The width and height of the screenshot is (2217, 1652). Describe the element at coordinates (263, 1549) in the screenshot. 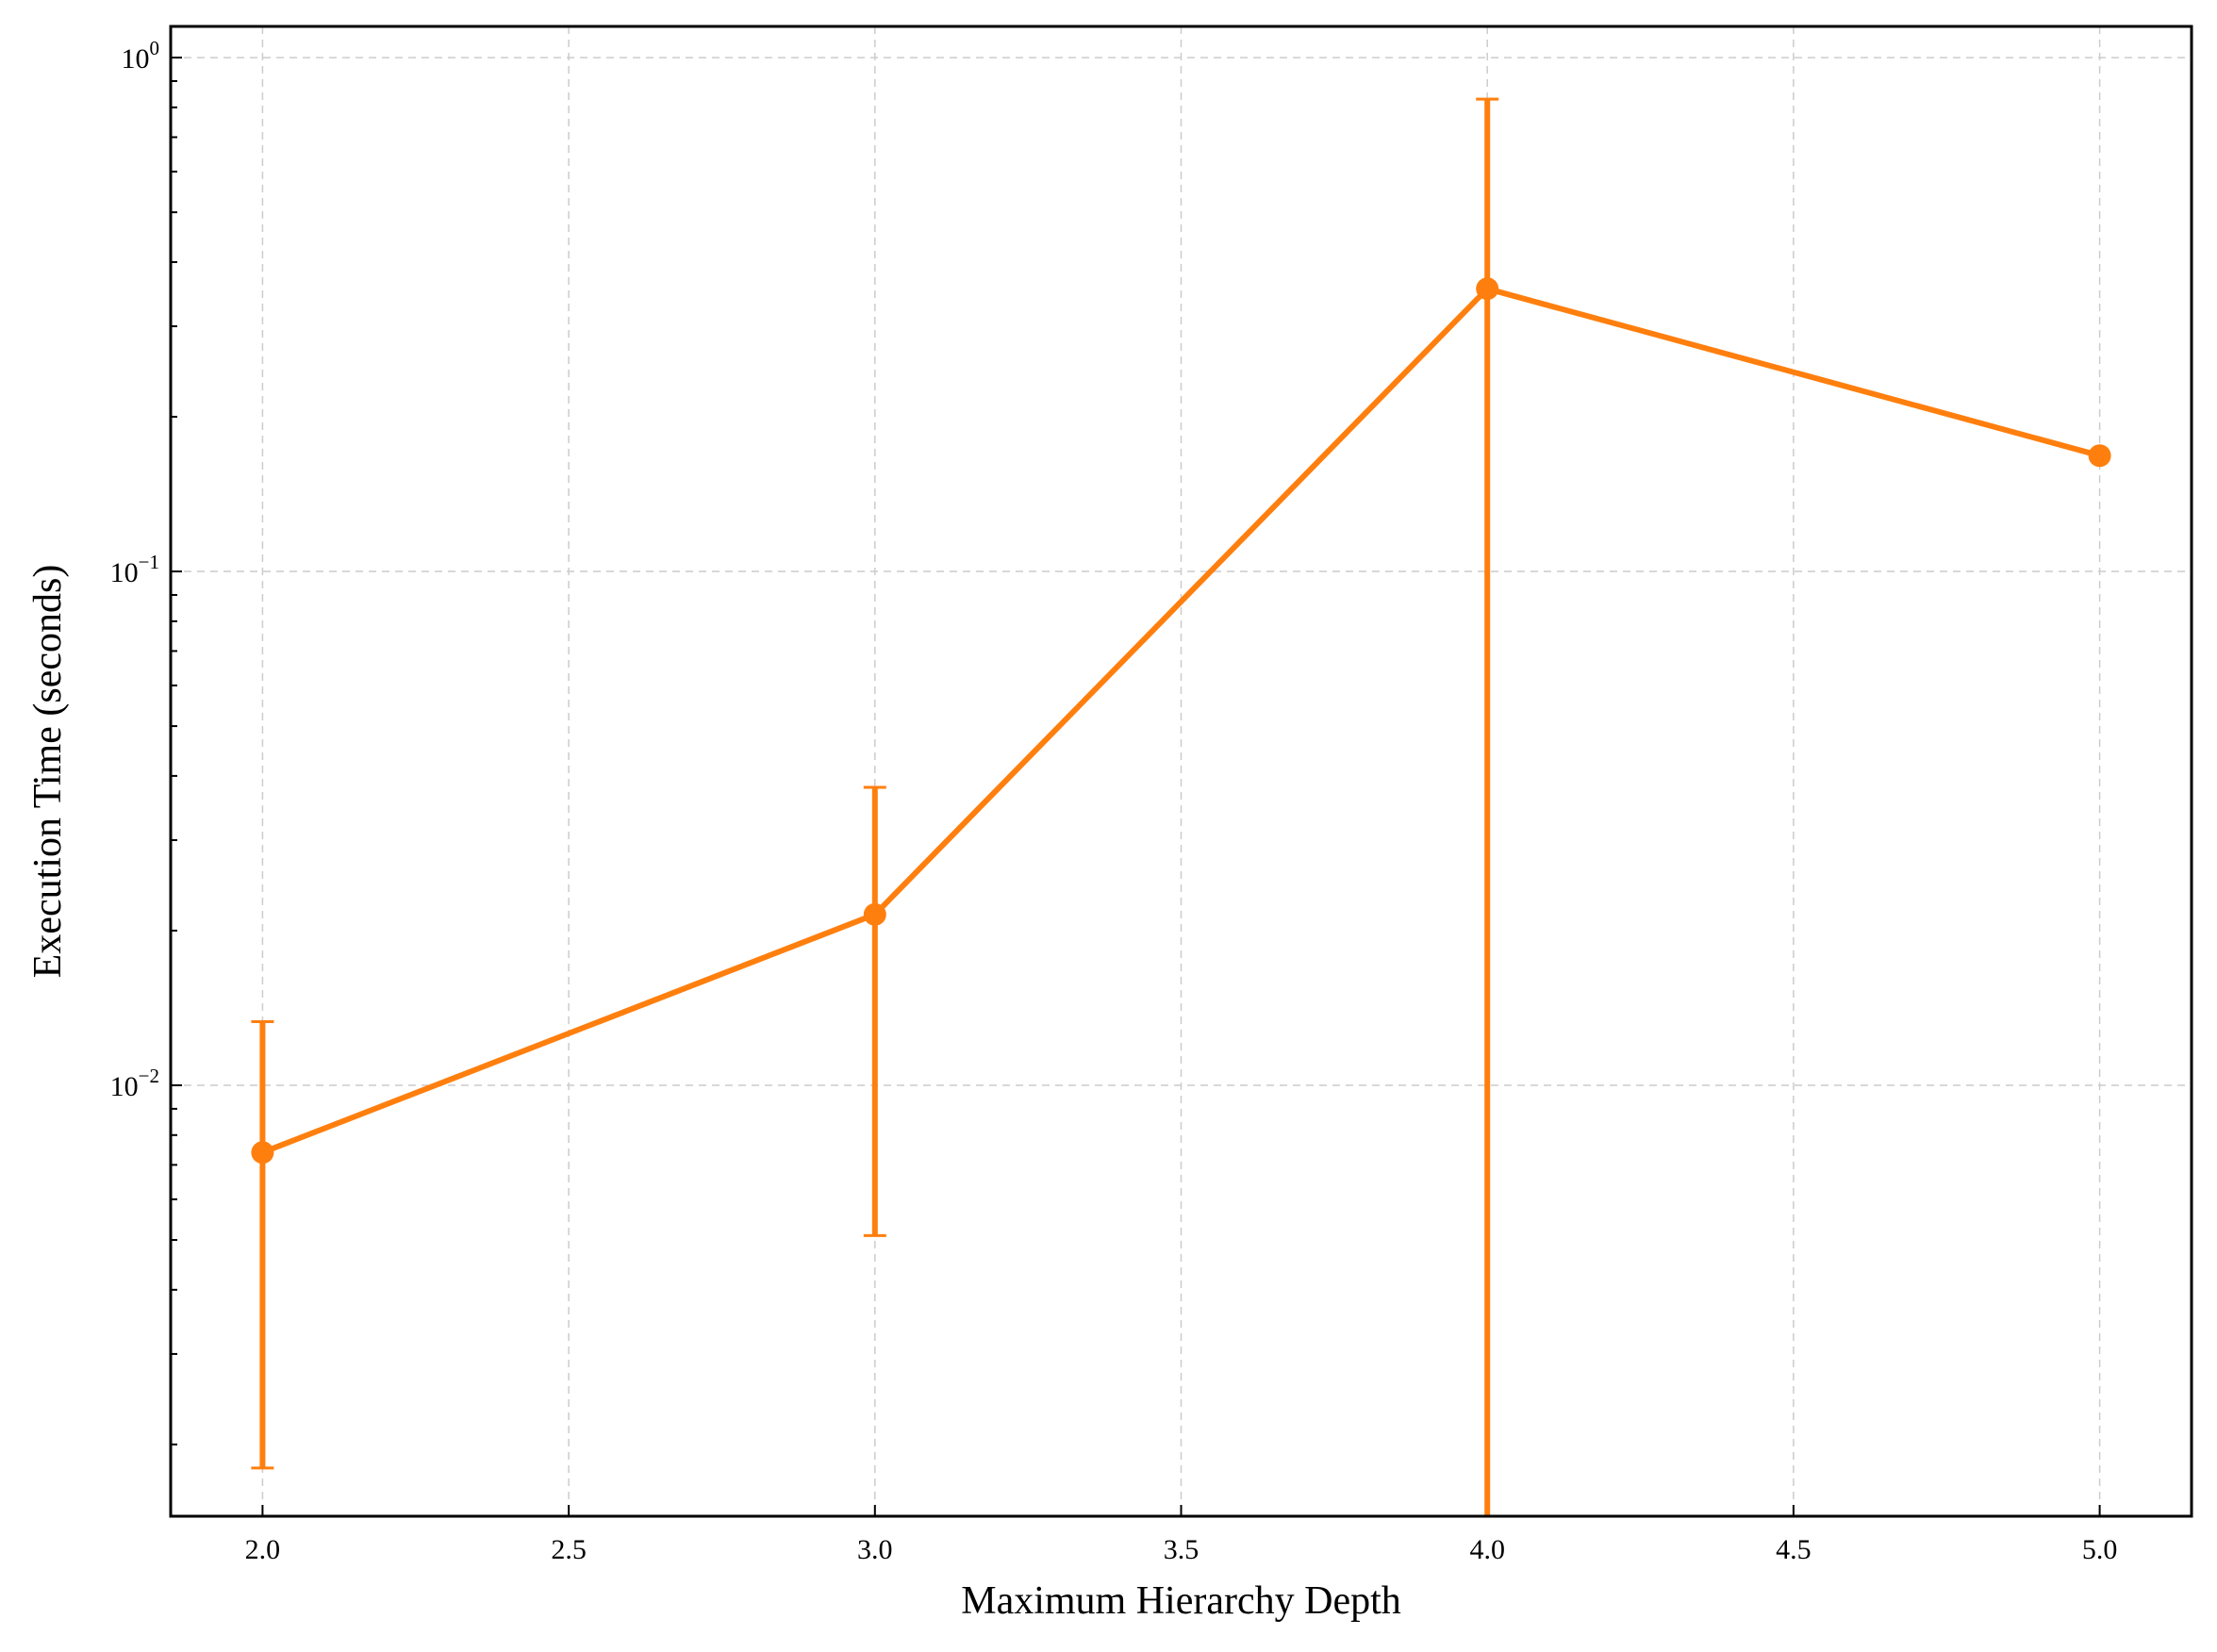

I see `x-tick-label: 2.0` at that location.